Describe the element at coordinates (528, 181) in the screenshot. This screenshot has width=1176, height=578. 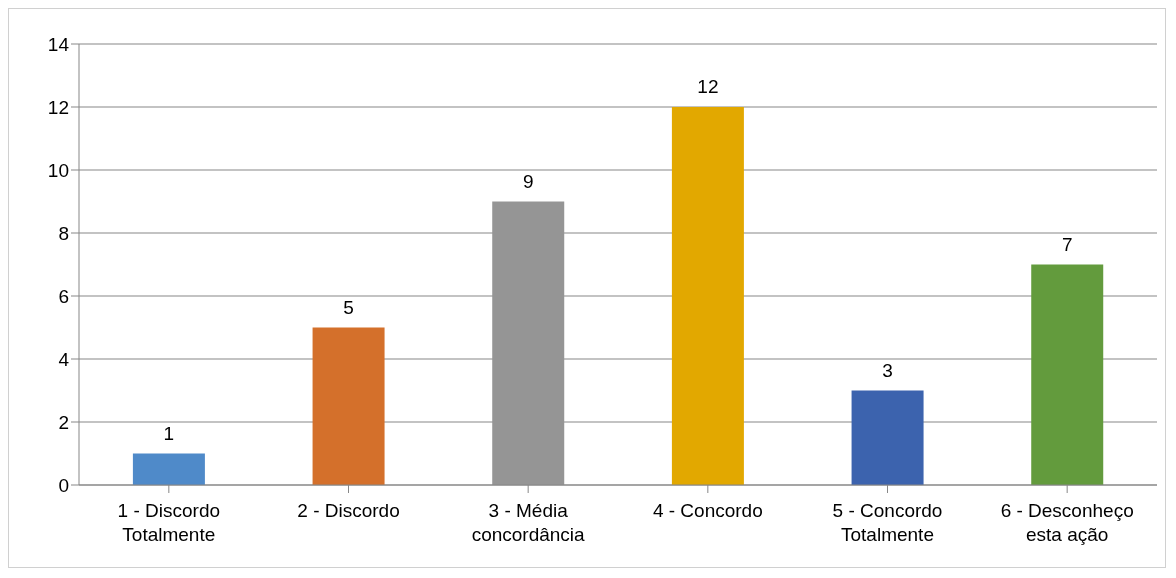
I see `data-label: 9` at that location.